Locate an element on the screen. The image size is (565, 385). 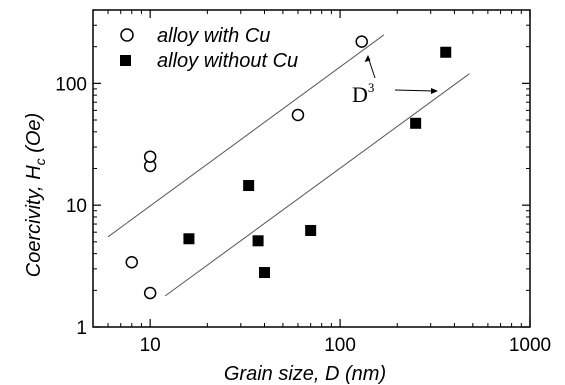
legend-marker-with-cu is located at coordinates (127, 35).